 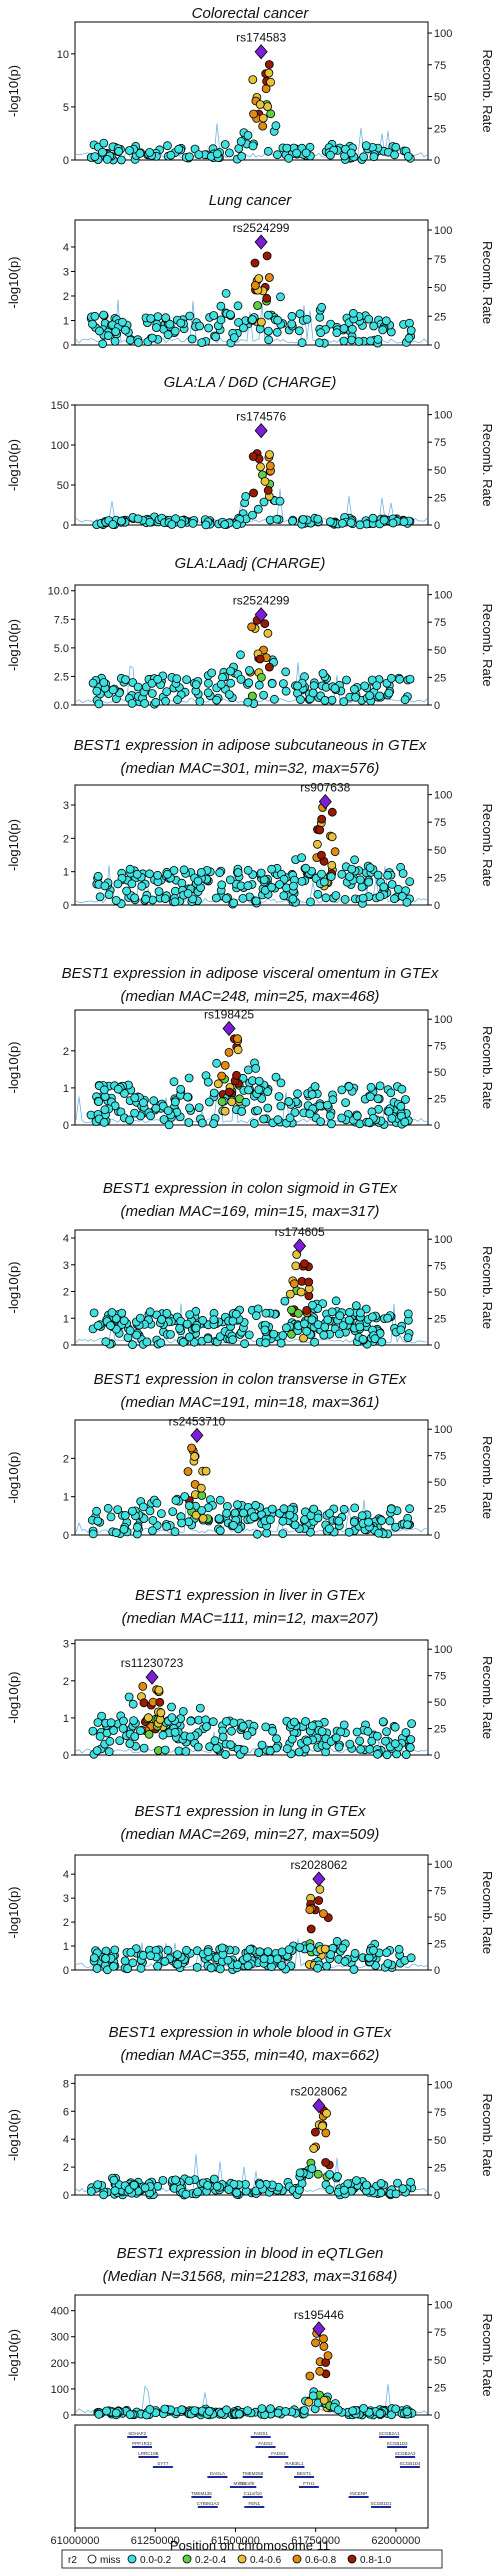 I want to click on y-tick-label: 0, so click(x=66, y=1126).